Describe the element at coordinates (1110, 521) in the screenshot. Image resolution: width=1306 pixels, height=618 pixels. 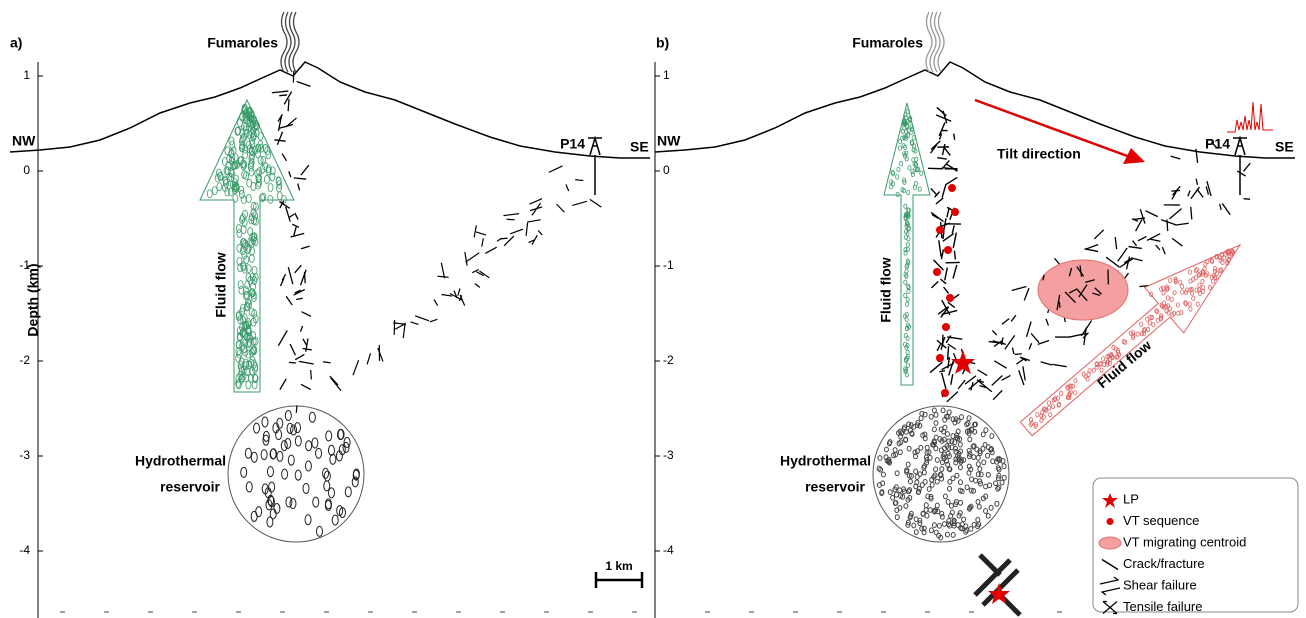
I see `legend-vt` at that location.